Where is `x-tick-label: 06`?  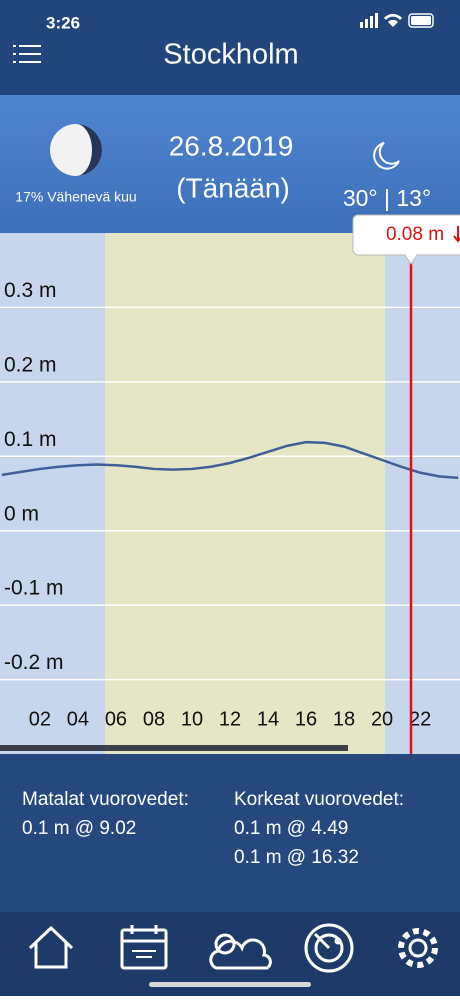
x-tick-label: 06 is located at coordinates (116, 719).